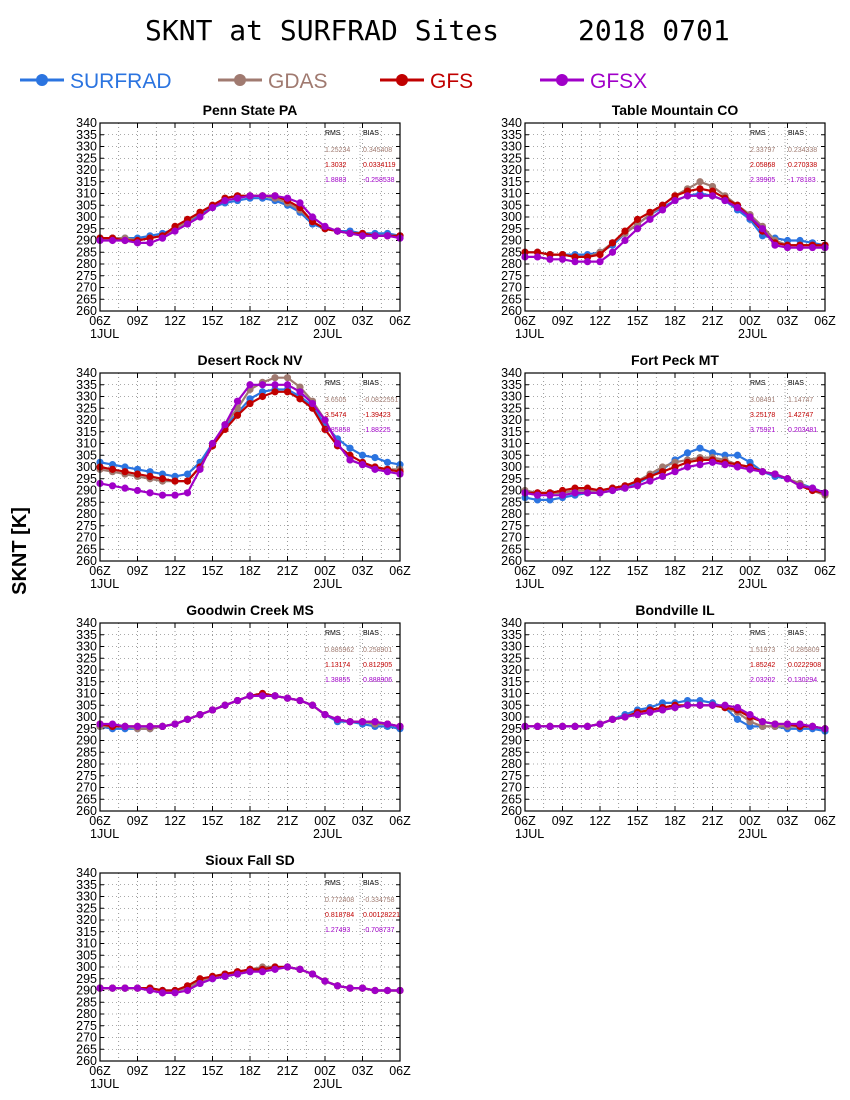 The height and width of the screenshot is (1100, 850). I want to click on x-date-label: 1JUL, so click(529, 584).